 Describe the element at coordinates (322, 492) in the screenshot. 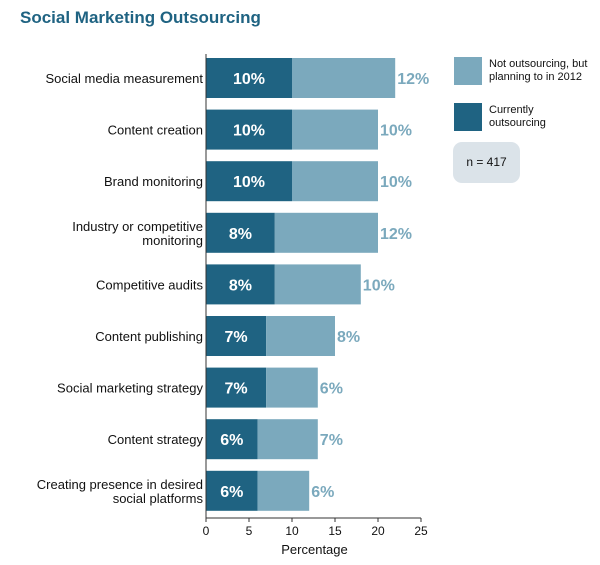

I see `data-label-planning-8: 6%` at that location.